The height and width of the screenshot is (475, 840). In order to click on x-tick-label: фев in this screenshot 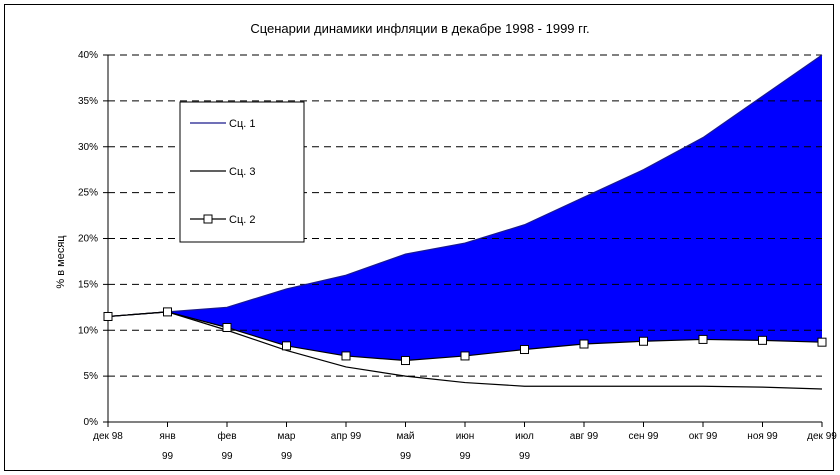, I will do `click(226, 436)`.